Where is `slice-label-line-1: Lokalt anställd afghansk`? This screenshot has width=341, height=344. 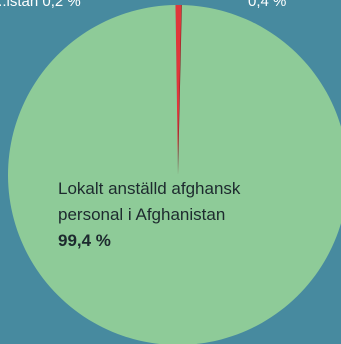
slice-label-line-1: Lokalt anställd afghansk is located at coordinates (149, 188).